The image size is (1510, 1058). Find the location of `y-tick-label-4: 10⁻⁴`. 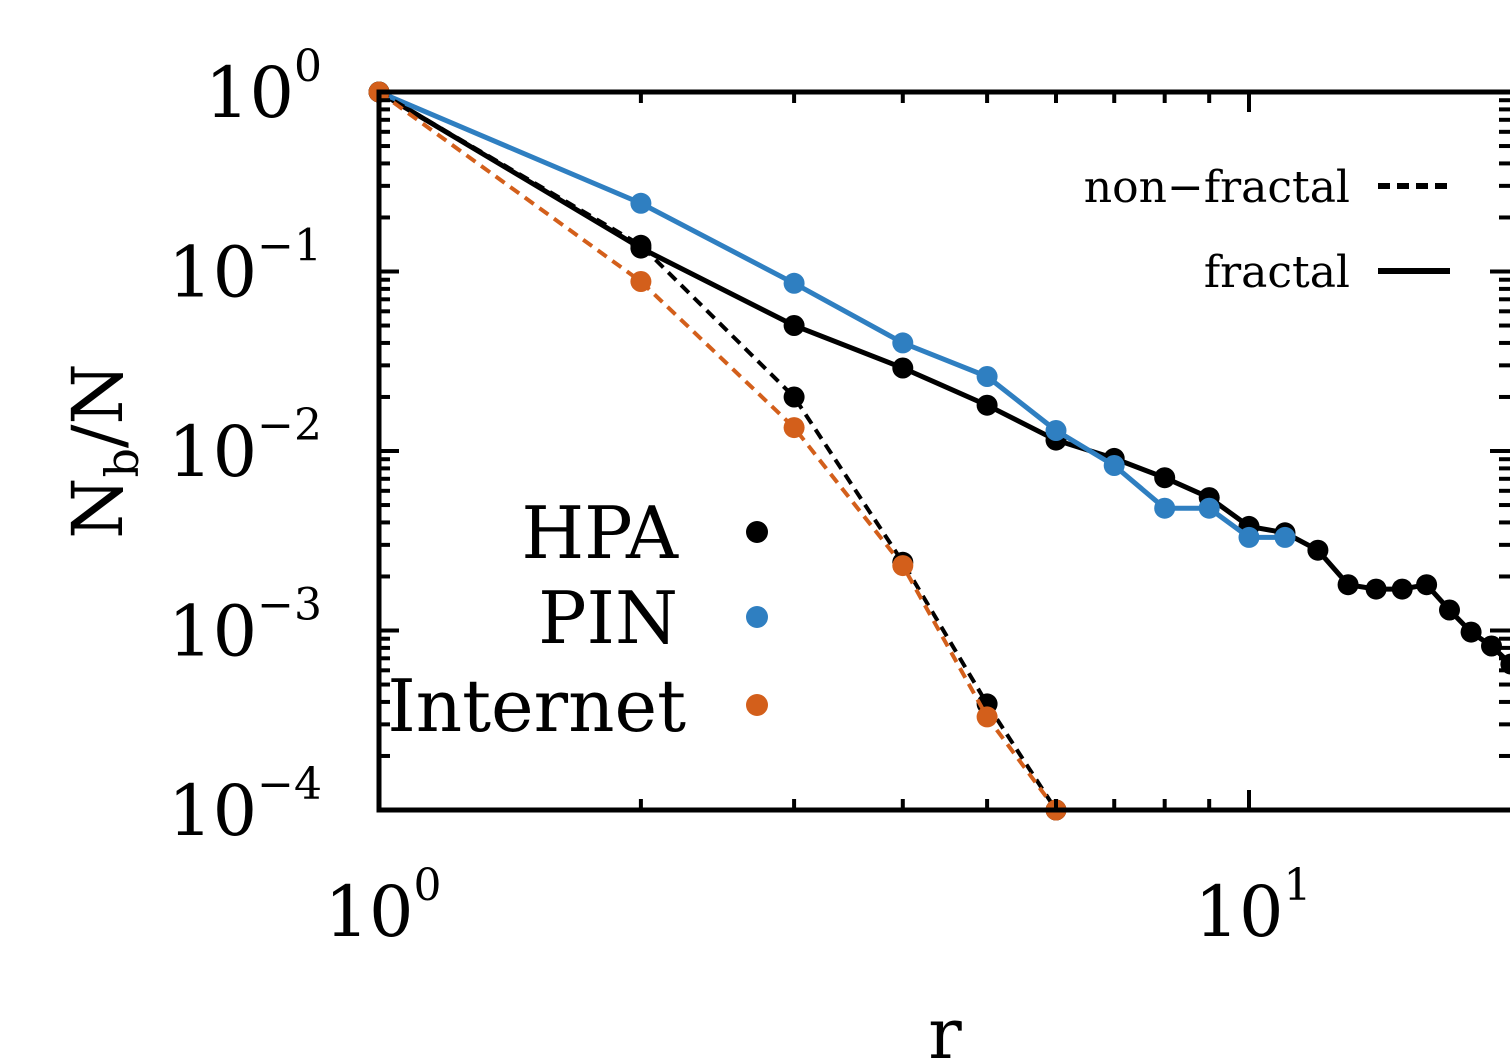

y-tick-label-4: 10⁻⁴ is located at coordinates (245, 805).